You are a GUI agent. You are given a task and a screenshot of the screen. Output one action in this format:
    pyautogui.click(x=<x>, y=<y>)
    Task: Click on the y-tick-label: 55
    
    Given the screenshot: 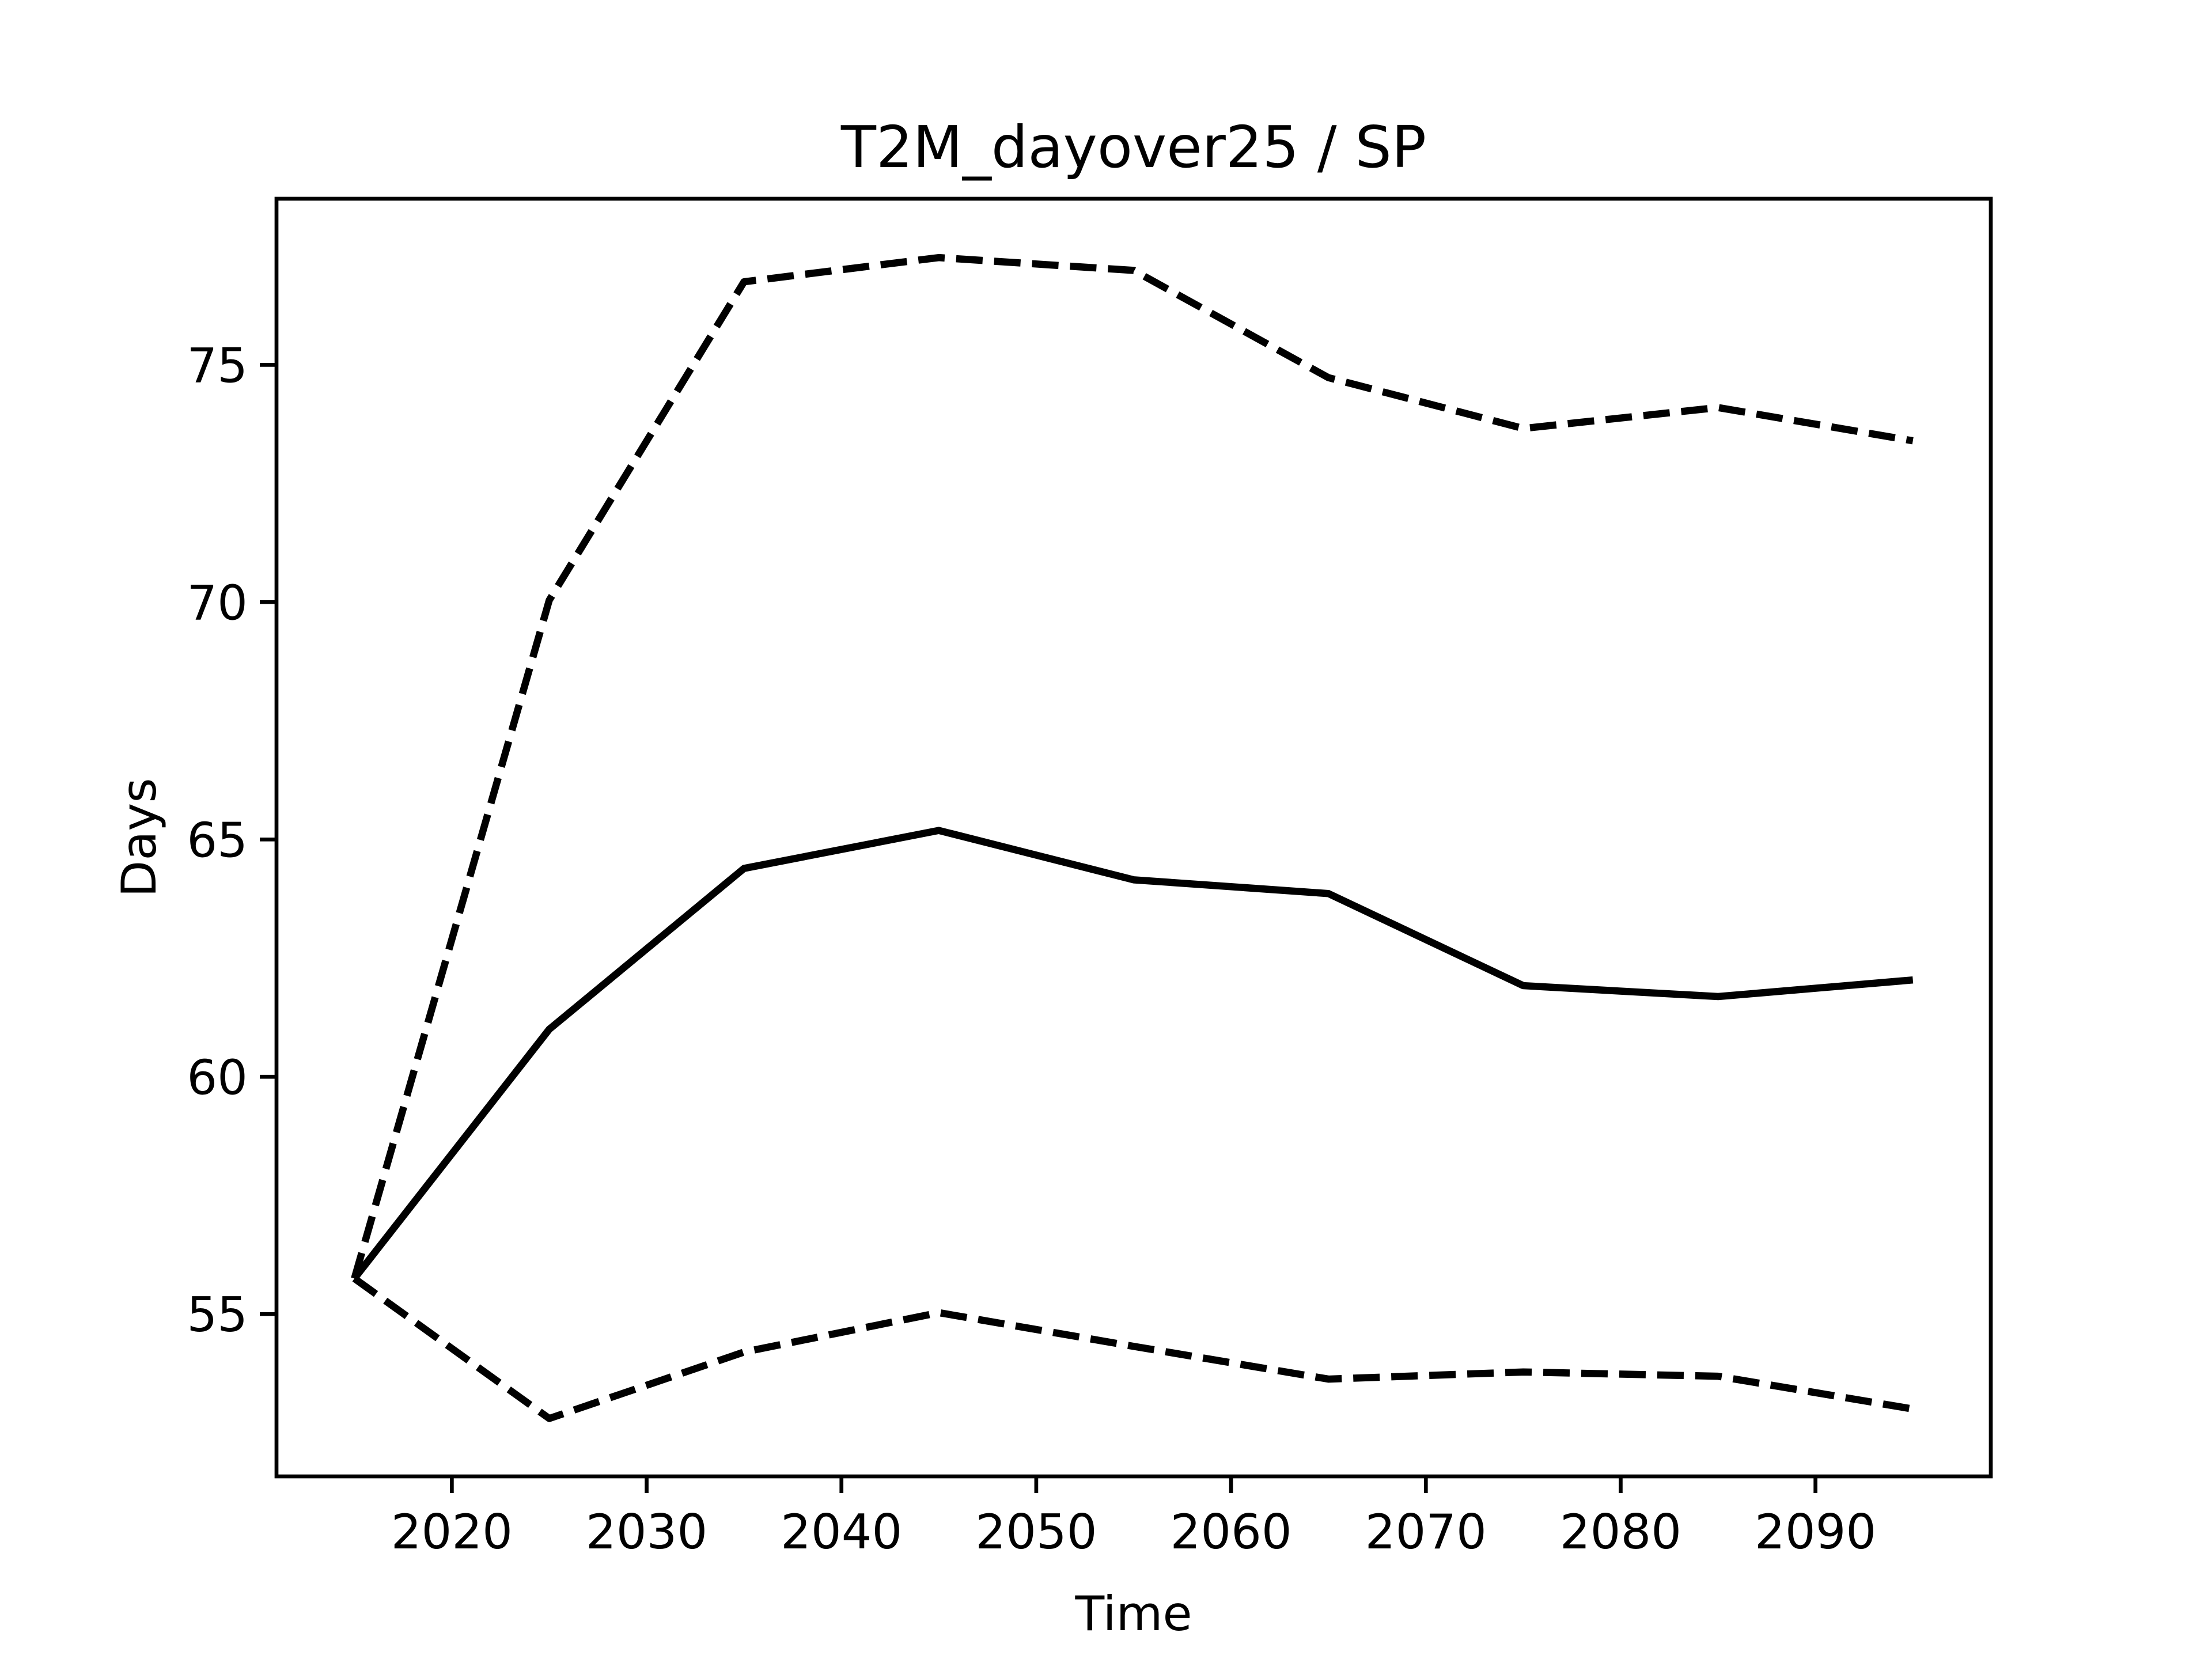 What is the action you would take?
    pyautogui.click(x=217, y=1315)
    